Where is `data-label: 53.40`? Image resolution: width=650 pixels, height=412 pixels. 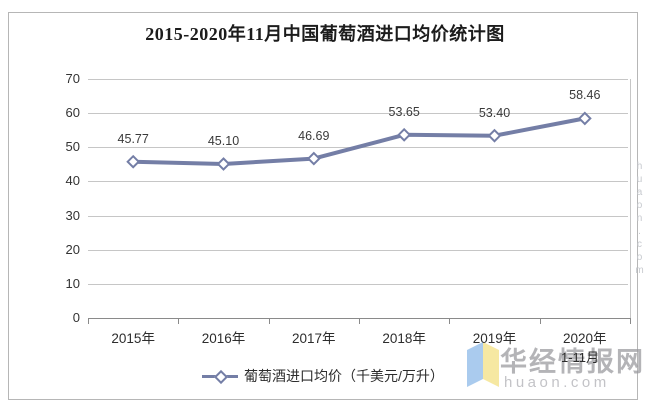 data-label: 53.40 is located at coordinates (494, 112).